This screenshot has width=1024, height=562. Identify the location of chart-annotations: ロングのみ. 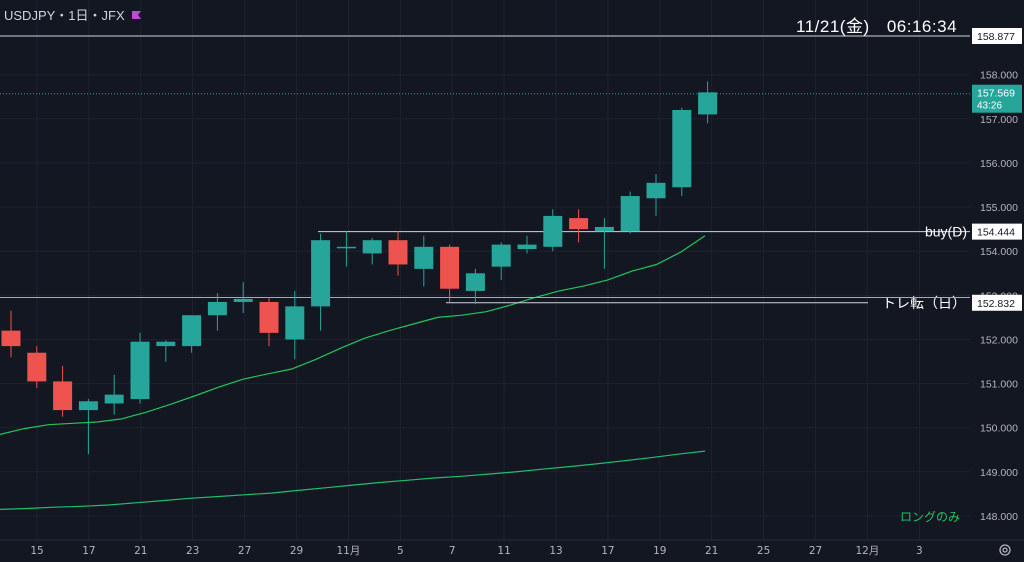
(930, 517).